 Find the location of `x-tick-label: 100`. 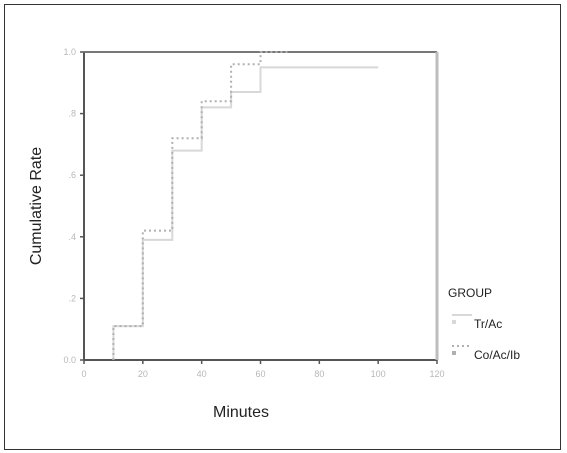

x-tick-label: 100 is located at coordinates (378, 374).